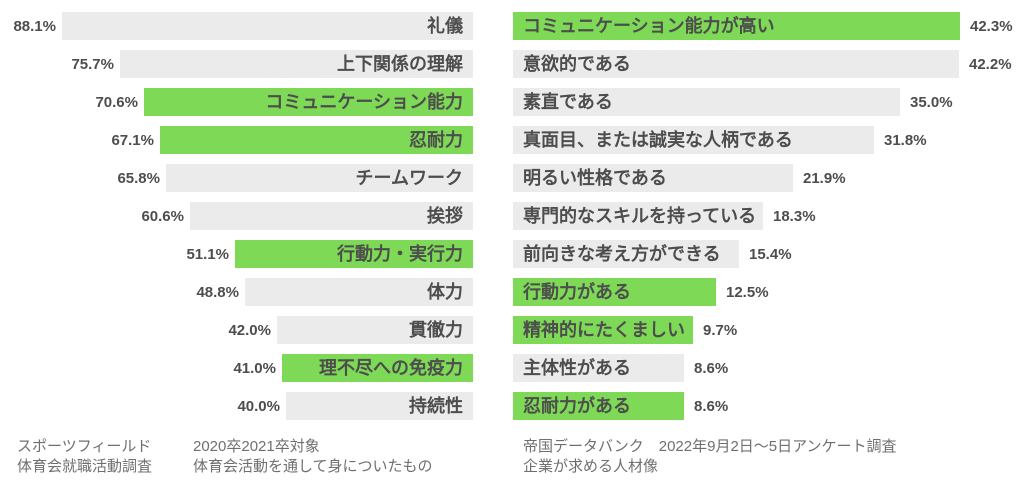 Image resolution: width=1024 pixels, height=485 pixels. Describe the element at coordinates (162, 216) in the screenshot. I see `value-label: 60.6%` at that location.